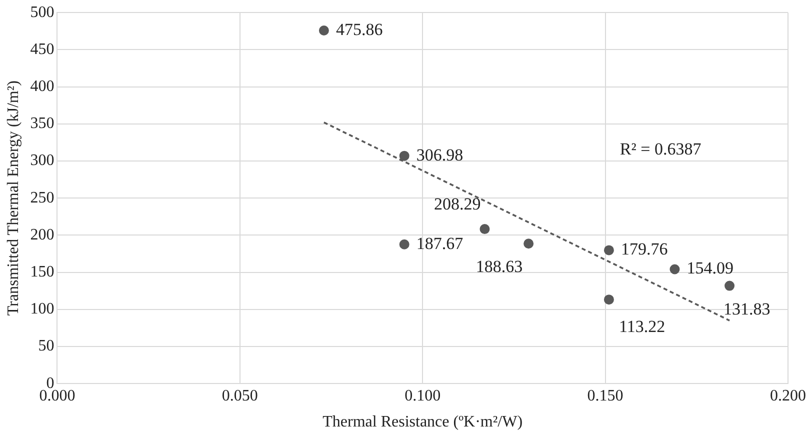 The image size is (809, 436). I want to click on data-label: 188.63, so click(499, 266).